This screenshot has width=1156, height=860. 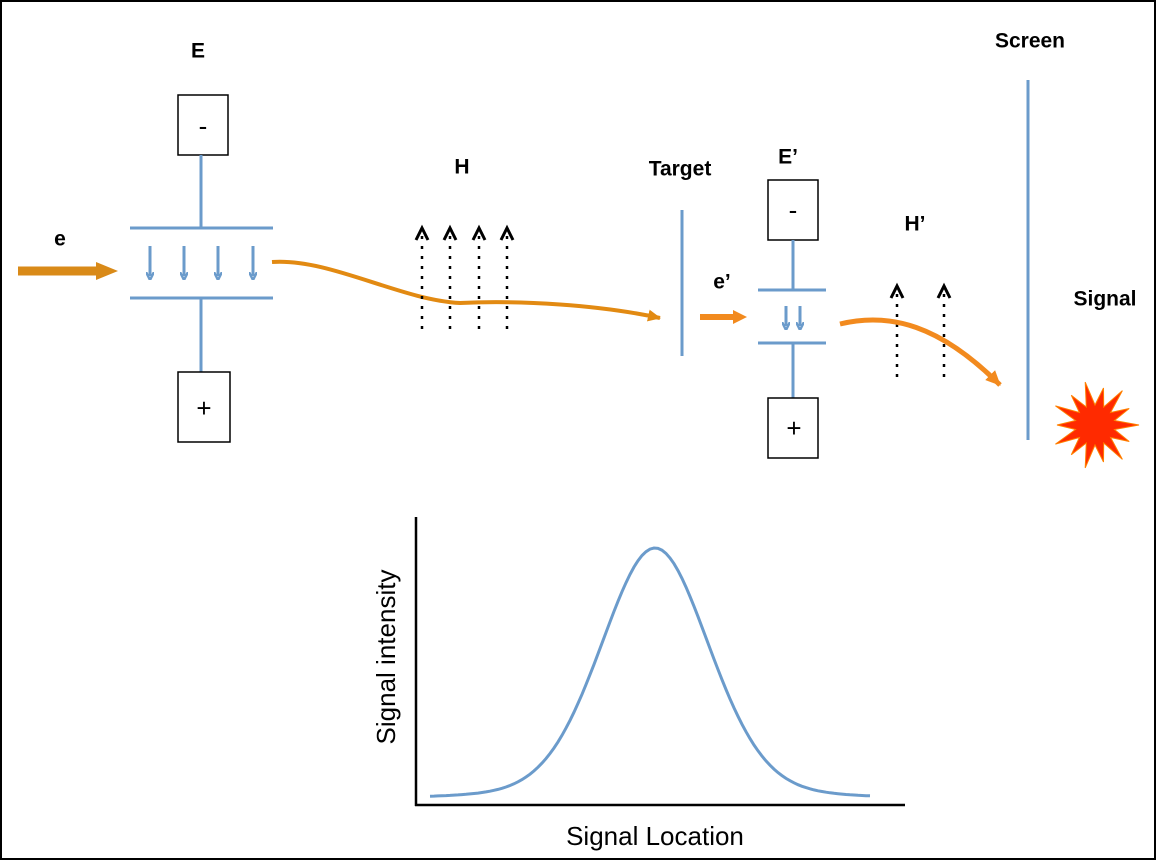 What do you see at coordinates (650, 672) in the screenshot?
I see `distribution-curve` at bounding box center [650, 672].